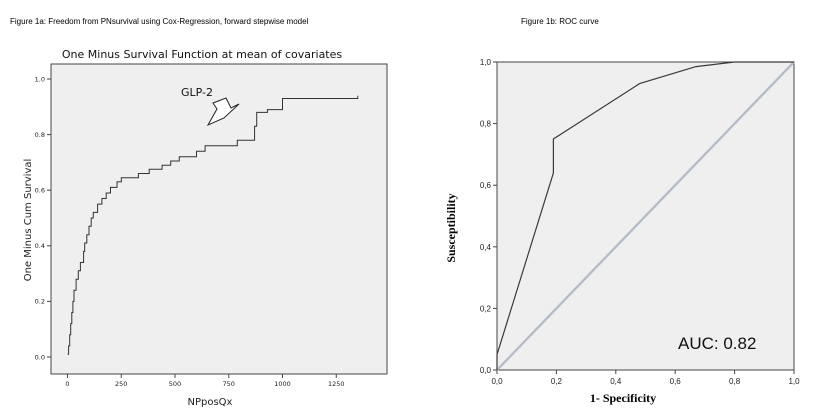 This screenshot has height=413, width=825. Describe the element at coordinates (40, 302) in the screenshot. I see `y-tick-label: 0.2` at that location.